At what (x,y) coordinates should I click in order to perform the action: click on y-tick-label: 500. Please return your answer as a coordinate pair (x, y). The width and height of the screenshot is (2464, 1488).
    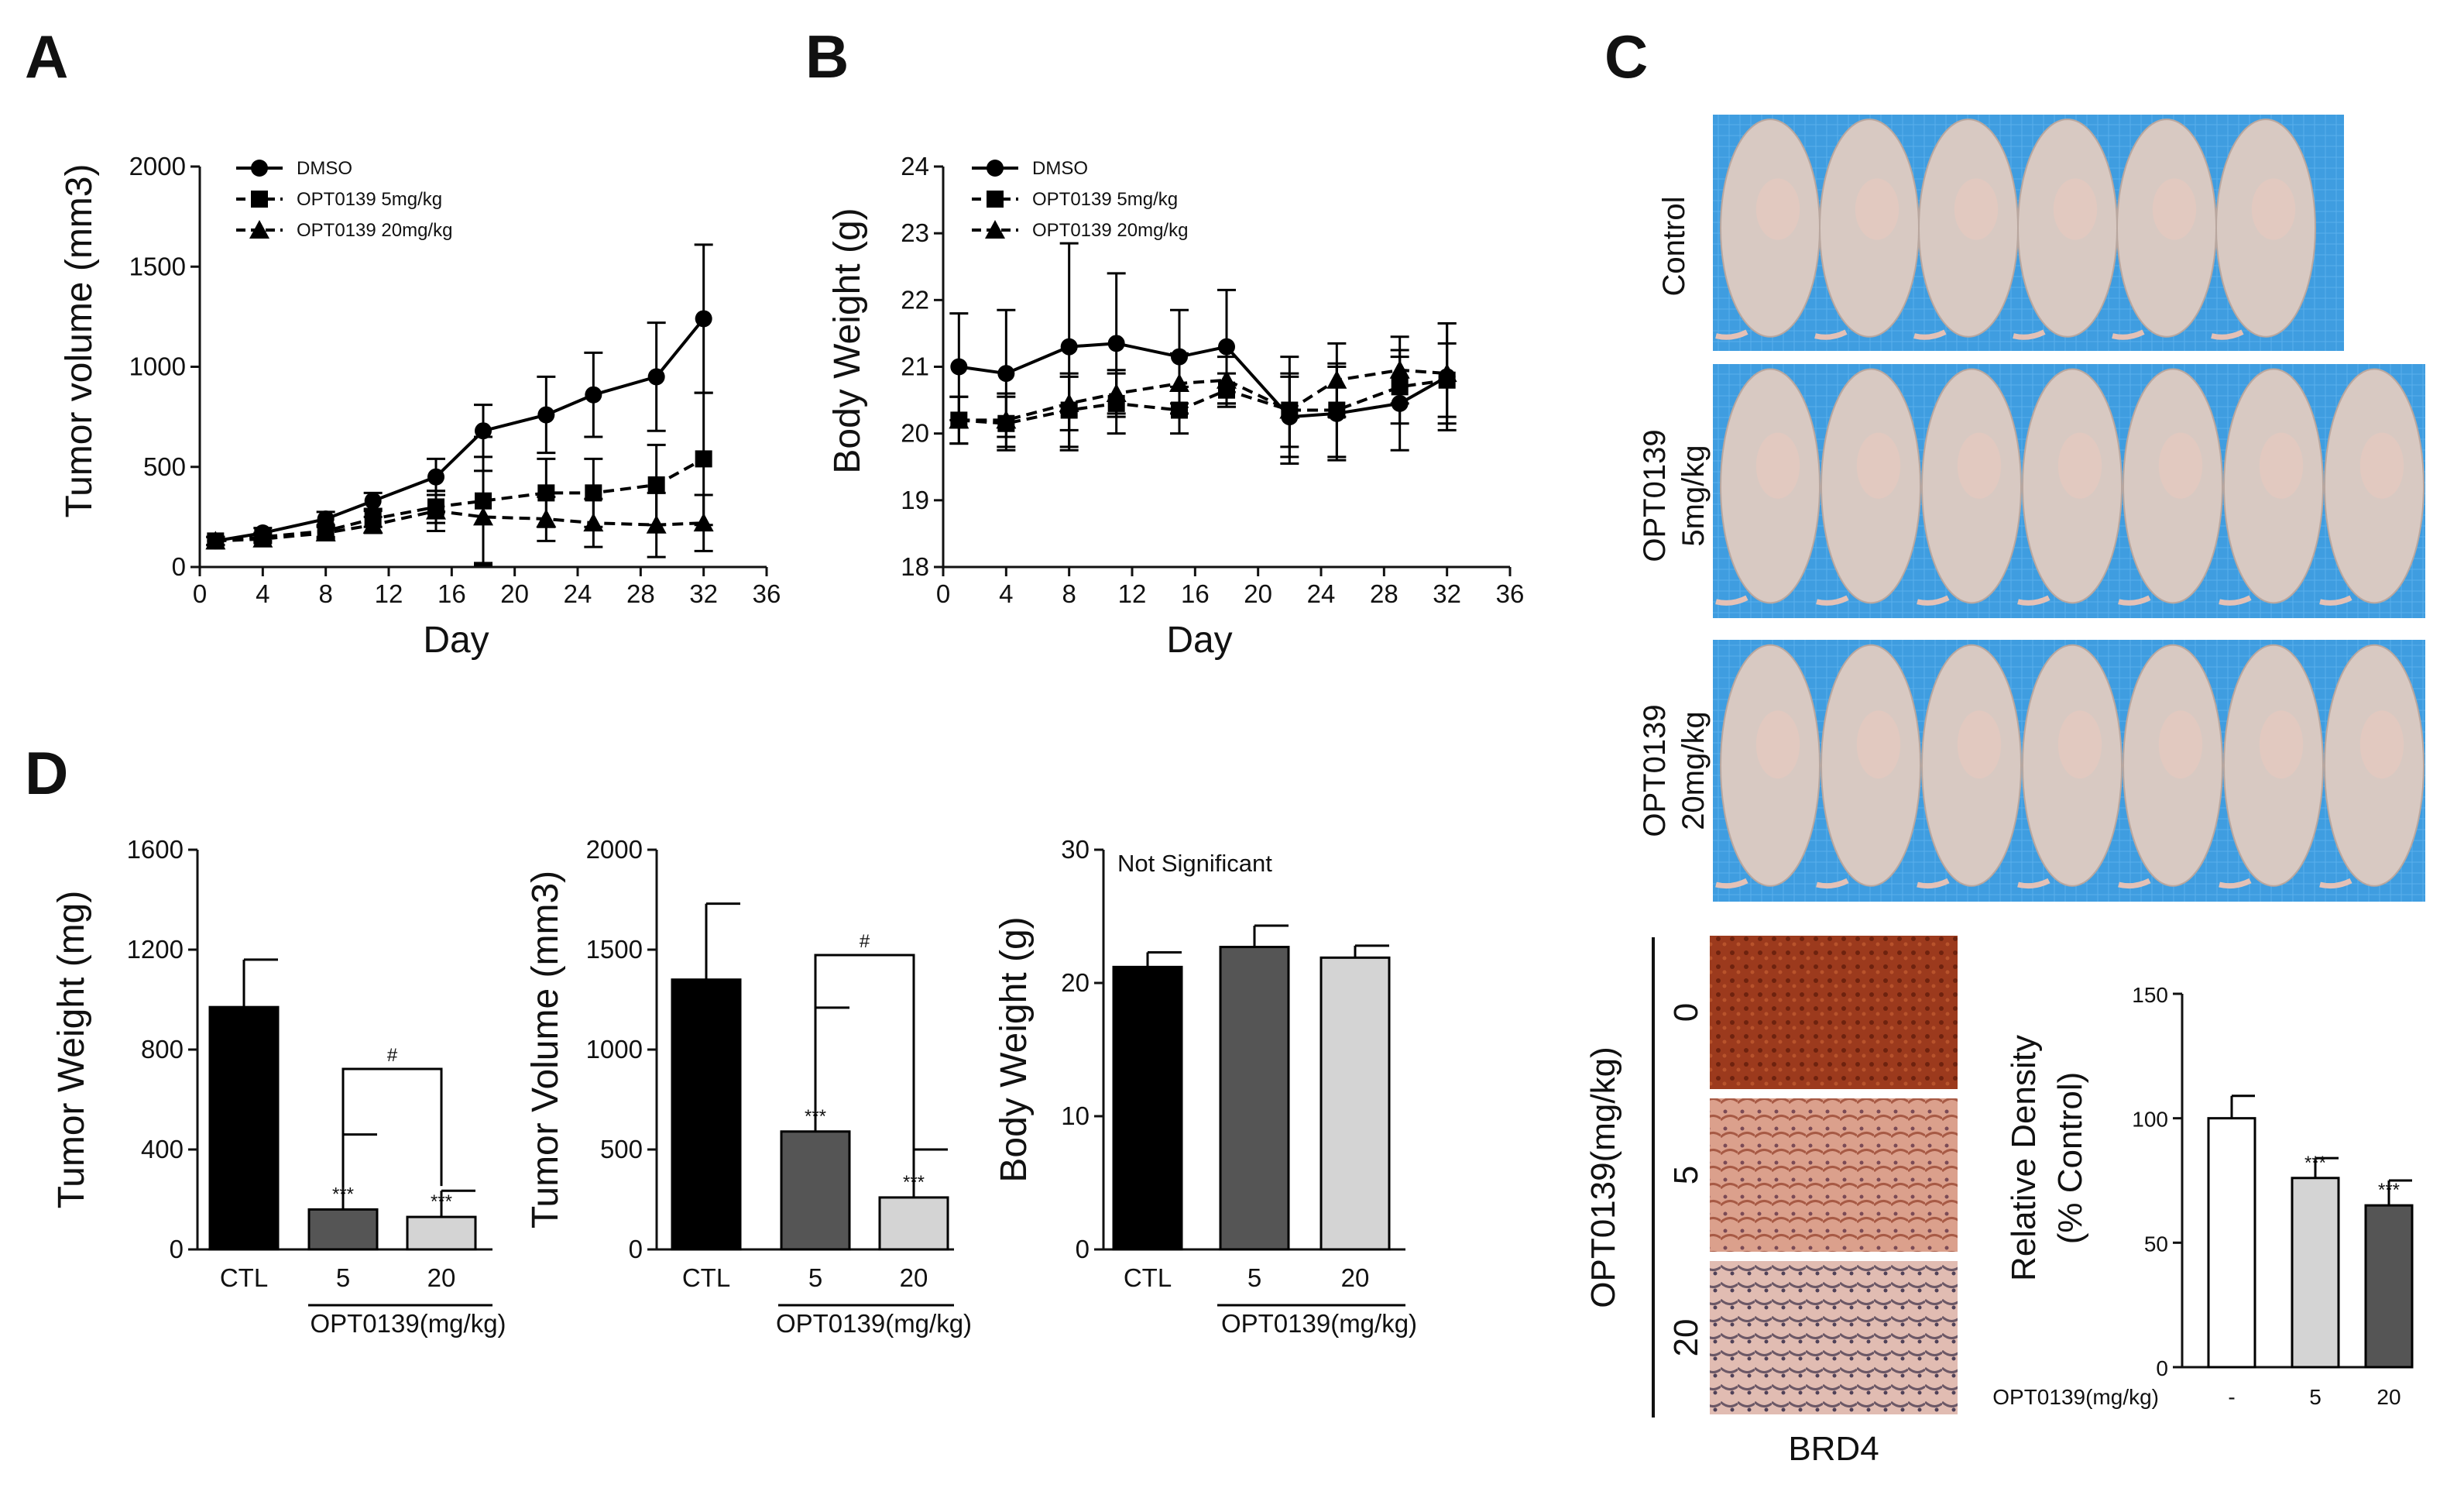
    Looking at the image, I should click on (621, 1149).